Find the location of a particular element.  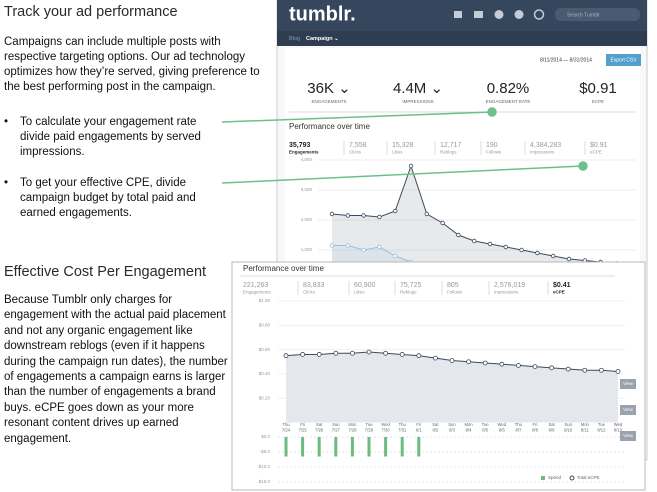

x-tick-weekday: Thu is located at coordinates (286, 424).